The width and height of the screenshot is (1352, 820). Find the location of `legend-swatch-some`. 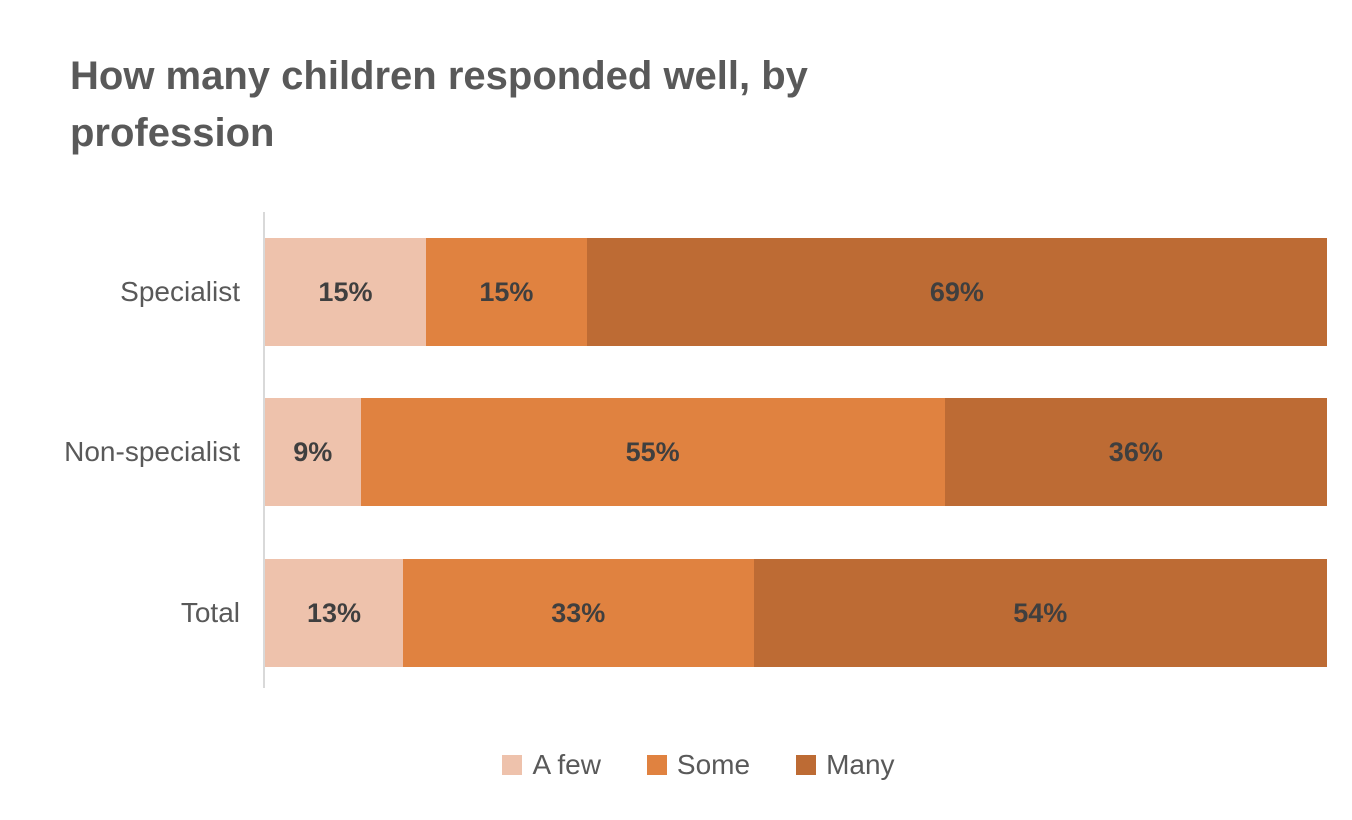

legend-swatch-some is located at coordinates (656, 765).